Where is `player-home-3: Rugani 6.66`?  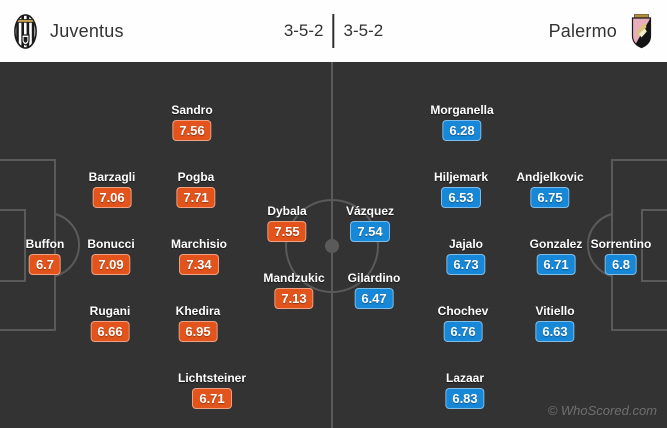
player-home-3: Rugani 6.66 is located at coordinates (110, 323).